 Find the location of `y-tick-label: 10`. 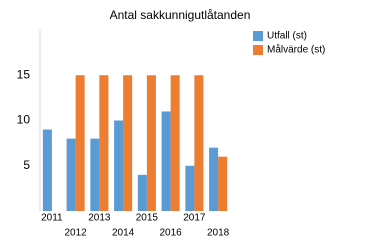

y-tick-label: 10 is located at coordinates (24, 120).